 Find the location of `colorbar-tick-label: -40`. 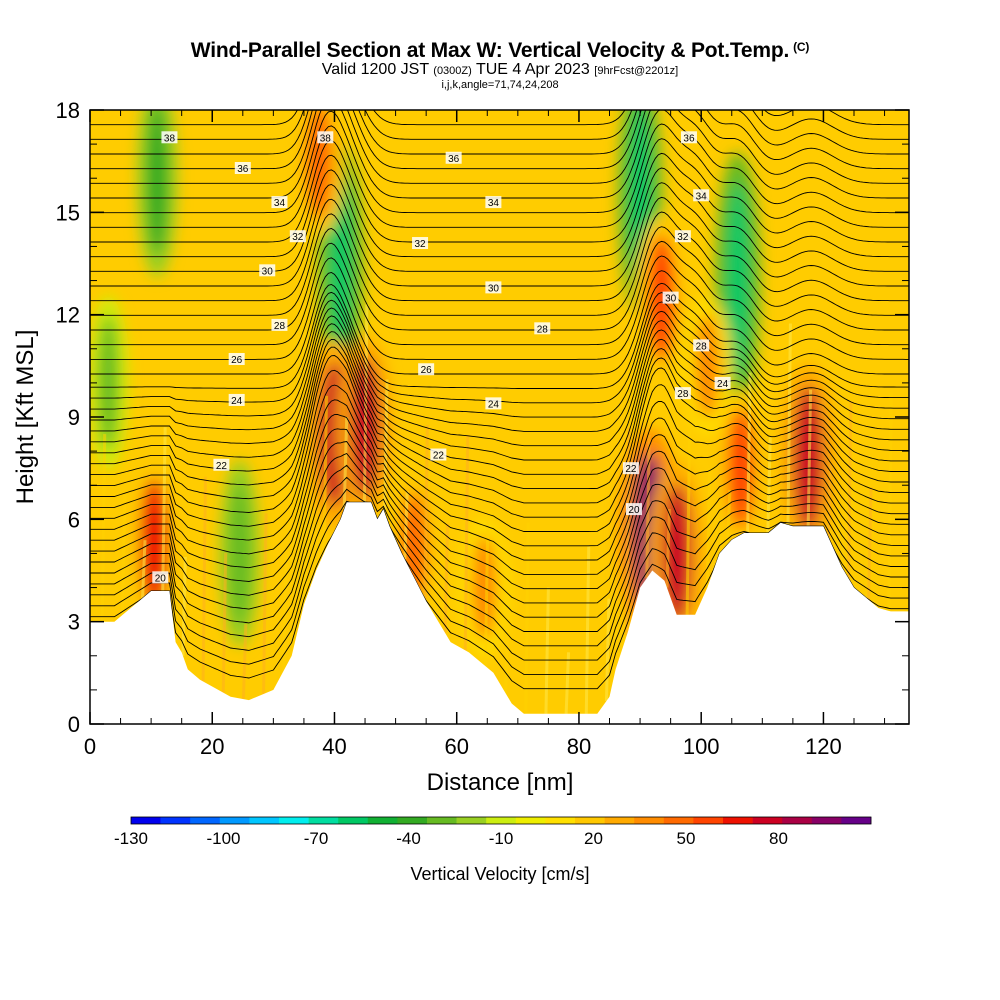

colorbar-tick-label: -40 is located at coordinates (408, 838).